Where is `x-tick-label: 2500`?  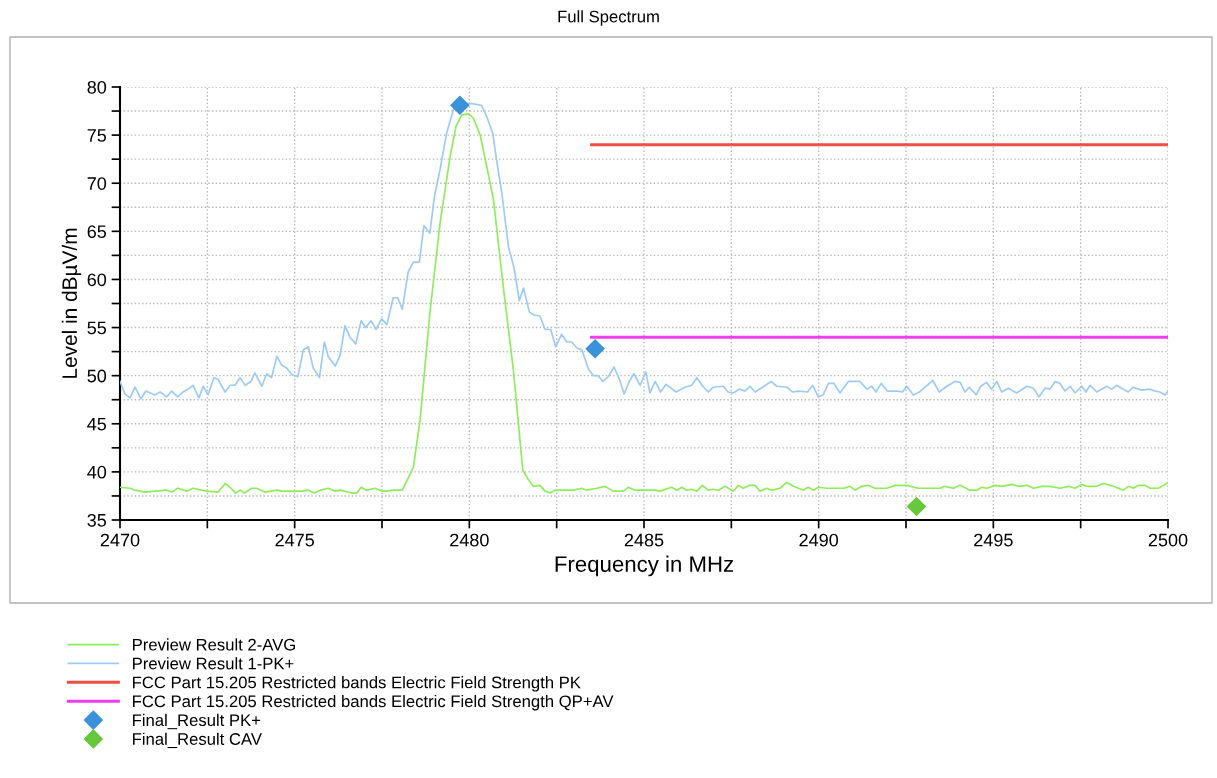
x-tick-label: 2500 is located at coordinates (1168, 540).